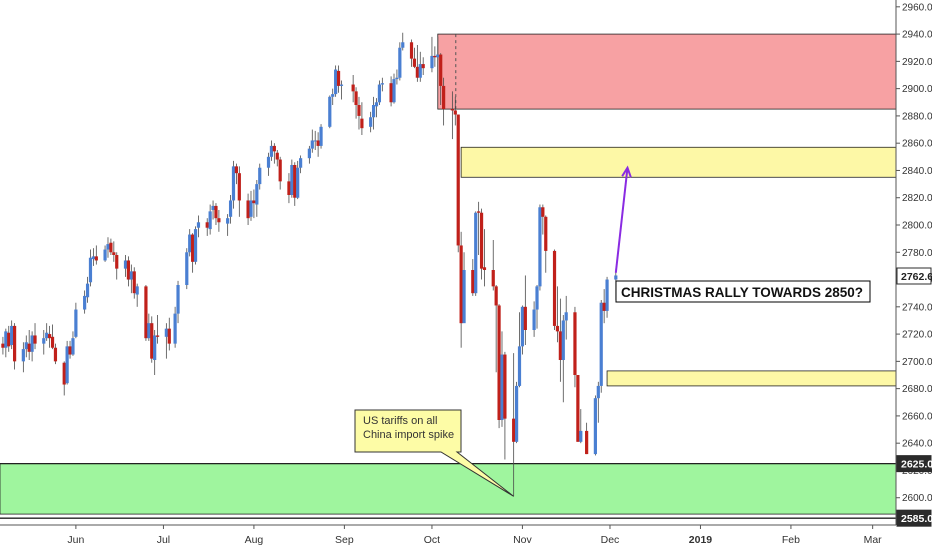  What do you see at coordinates (917, 498) in the screenshot?
I see `y-tick-label: 2600.0` at bounding box center [917, 498].